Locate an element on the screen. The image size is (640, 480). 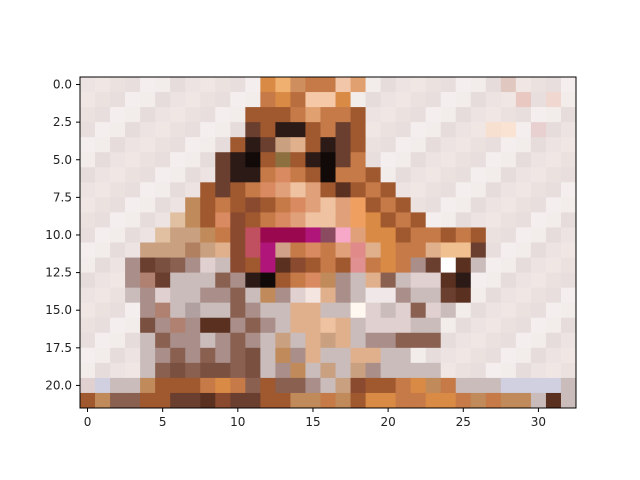
x-tick-label: 20 is located at coordinates (387, 422).